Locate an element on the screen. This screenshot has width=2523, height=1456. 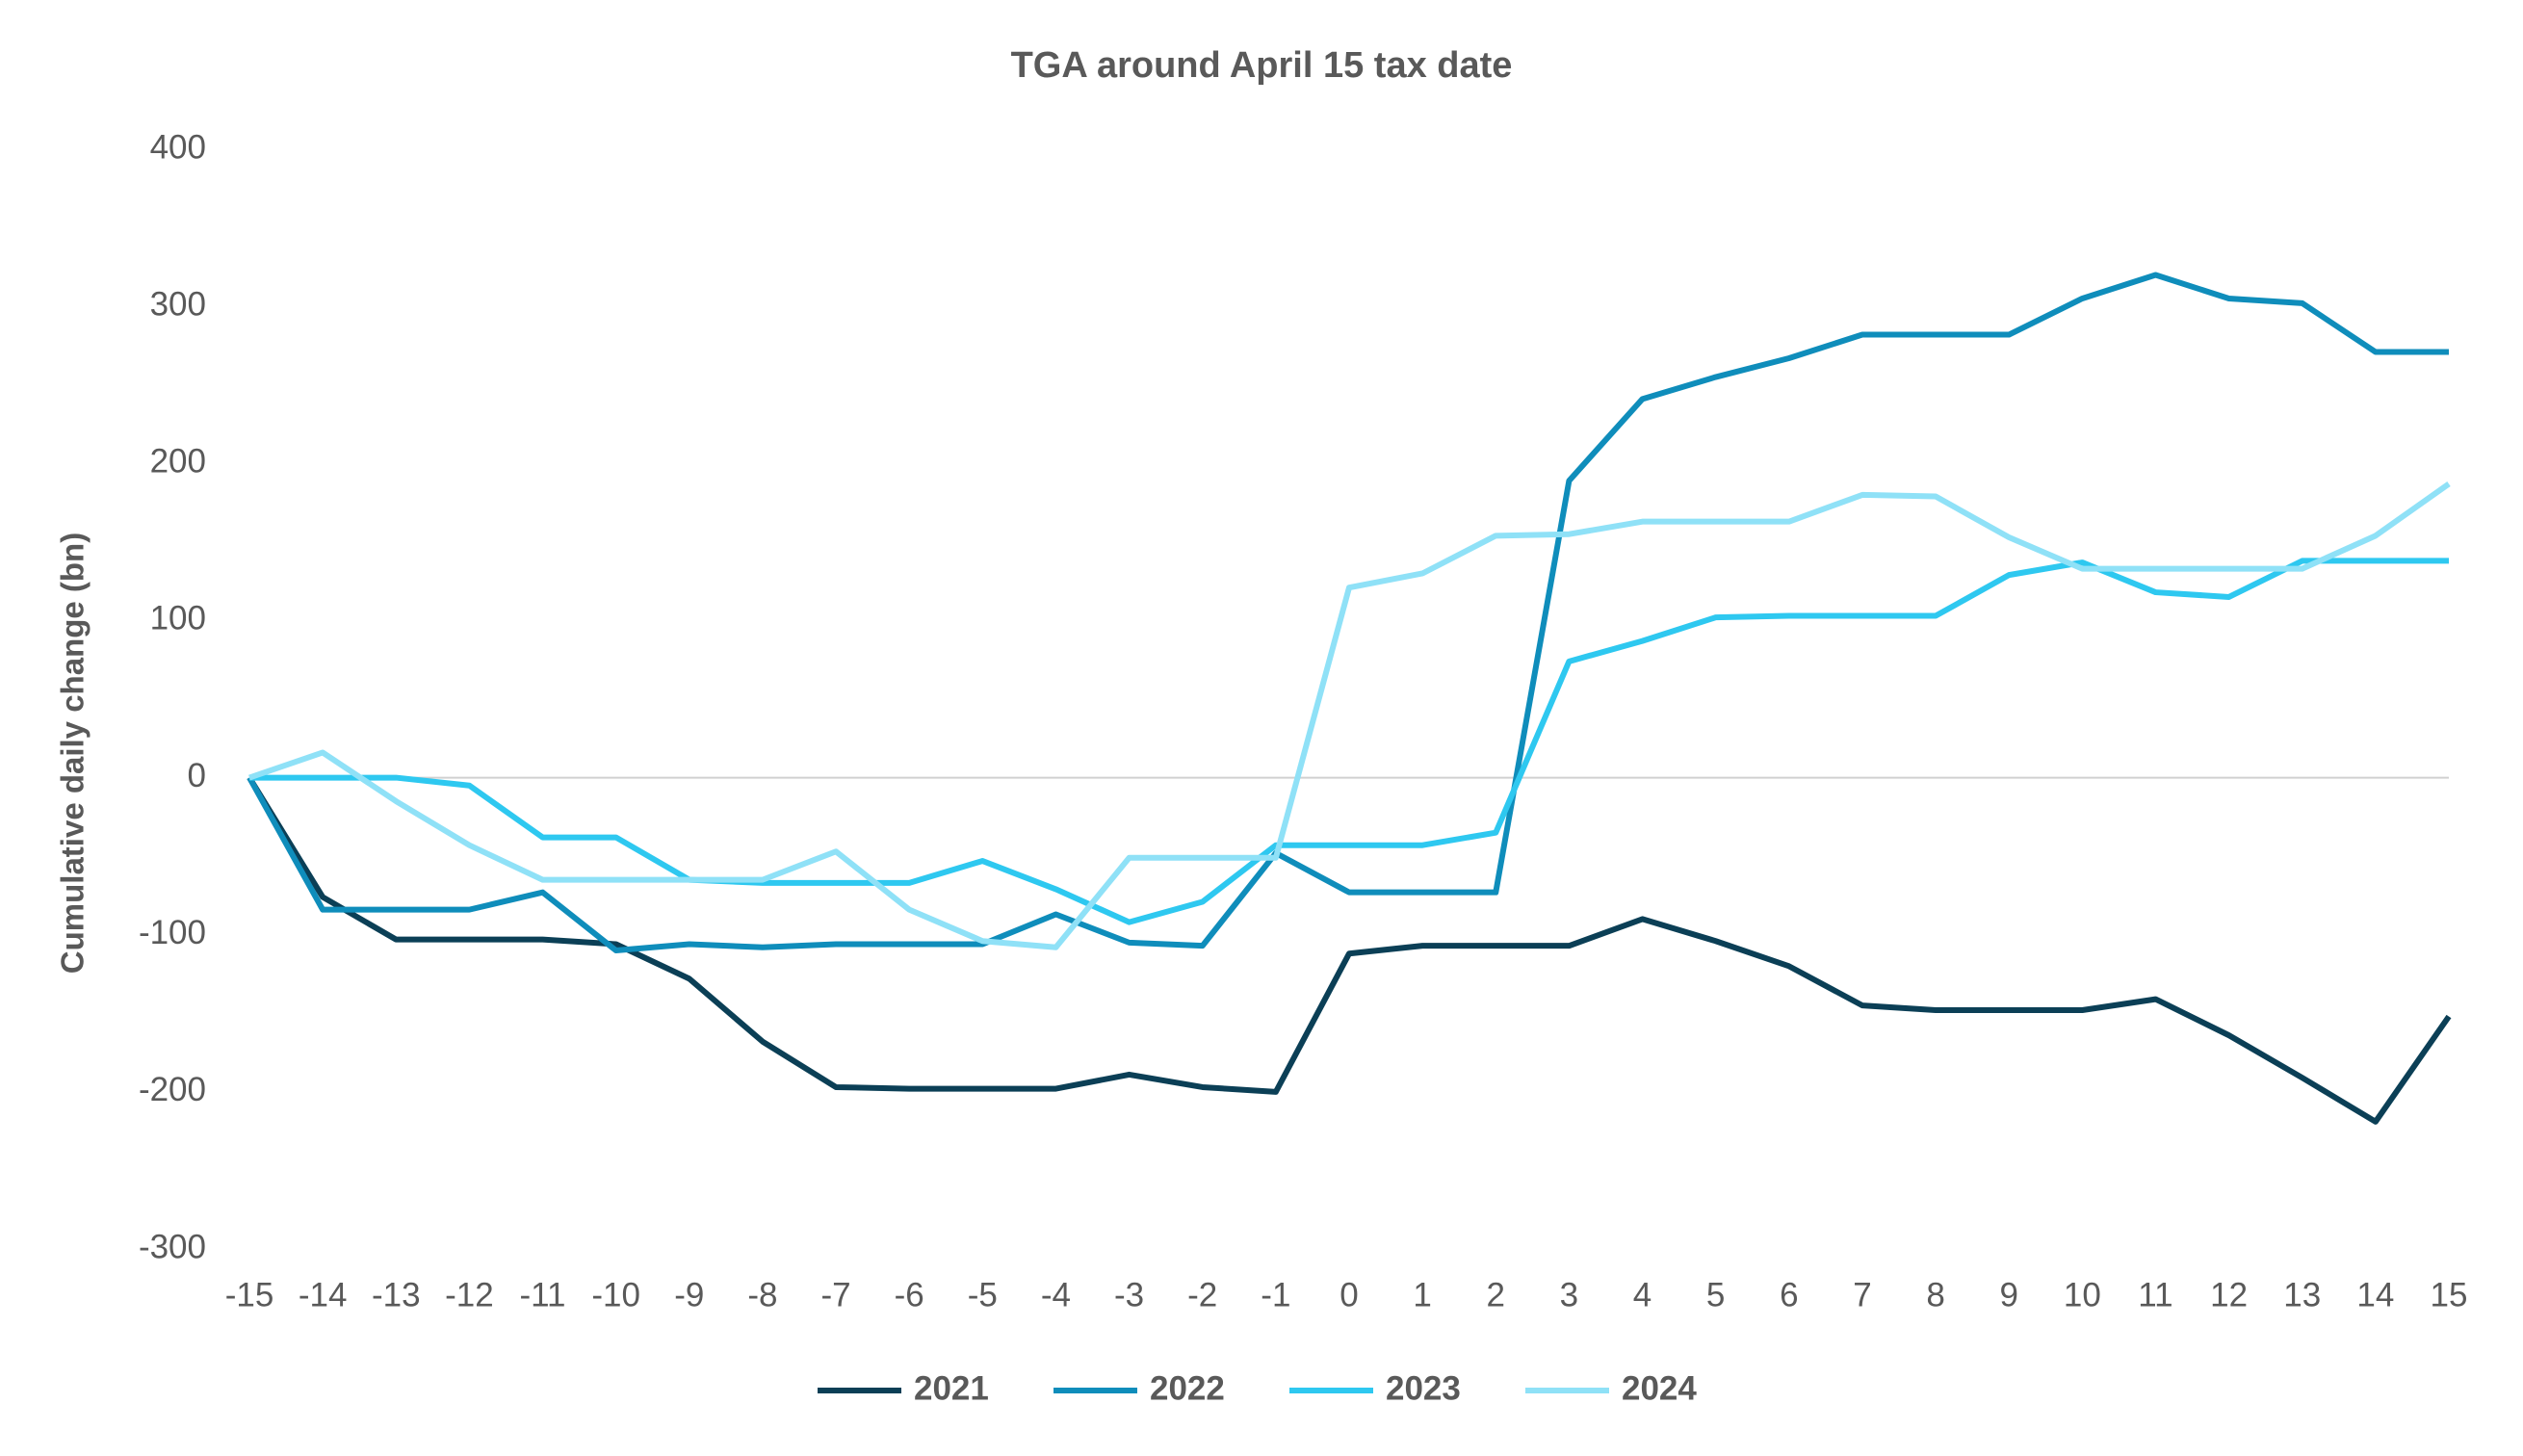
x-tick-label: 2 is located at coordinates (1496, 1294).